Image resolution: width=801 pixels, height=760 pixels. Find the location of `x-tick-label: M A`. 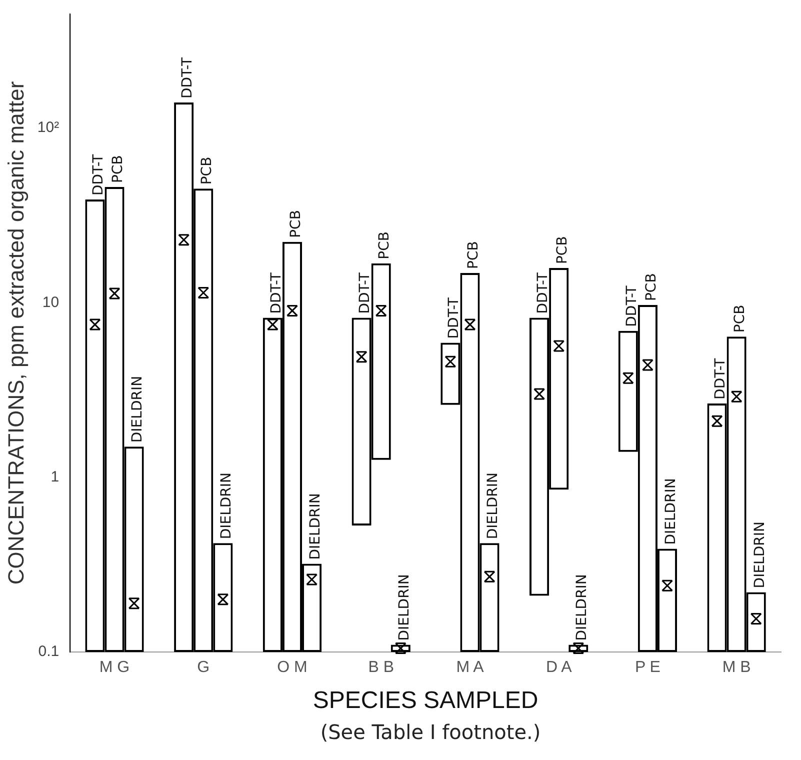

x-tick-label: M A is located at coordinates (470, 667).